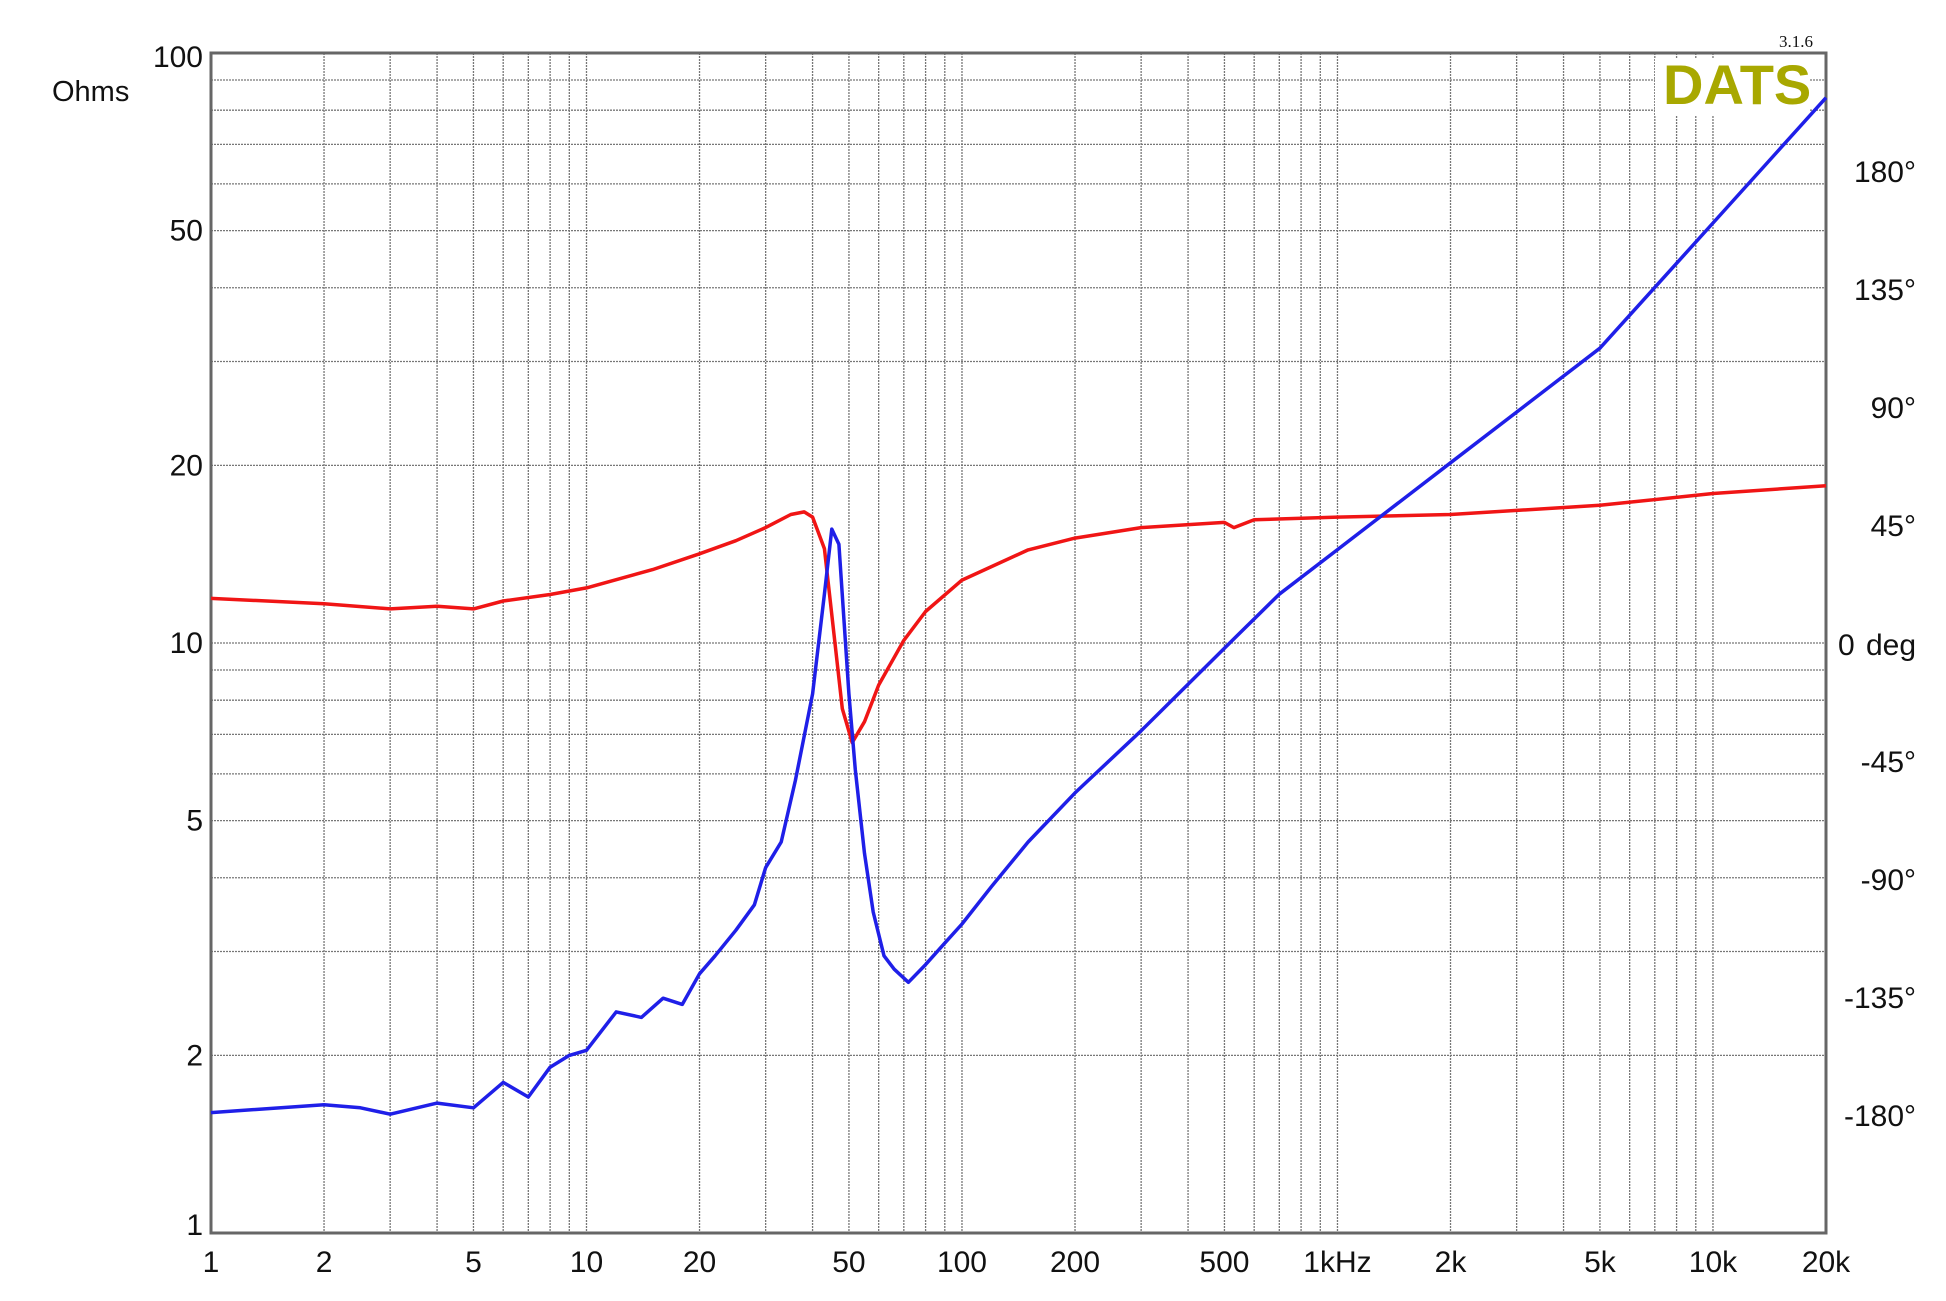 This screenshot has height=1301, width=1946. Describe the element at coordinates (1888, 880) in the screenshot. I see `y-right-tick-label: -90°` at that location.